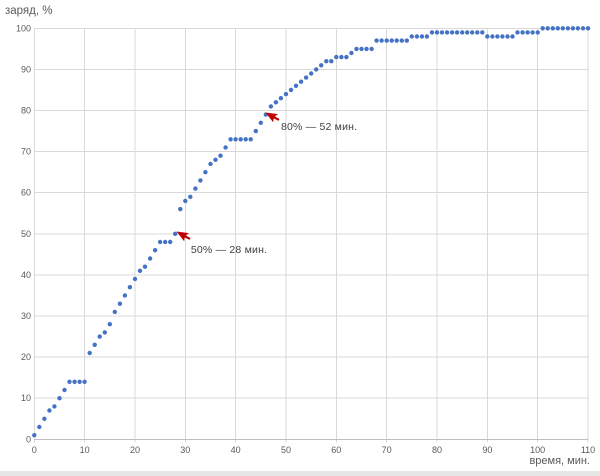 This screenshot has width=600, height=476. What do you see at coordinates (487, 450) in the screenshot?
I see `x-tick-label: 90` at bounding box center [487, 450].